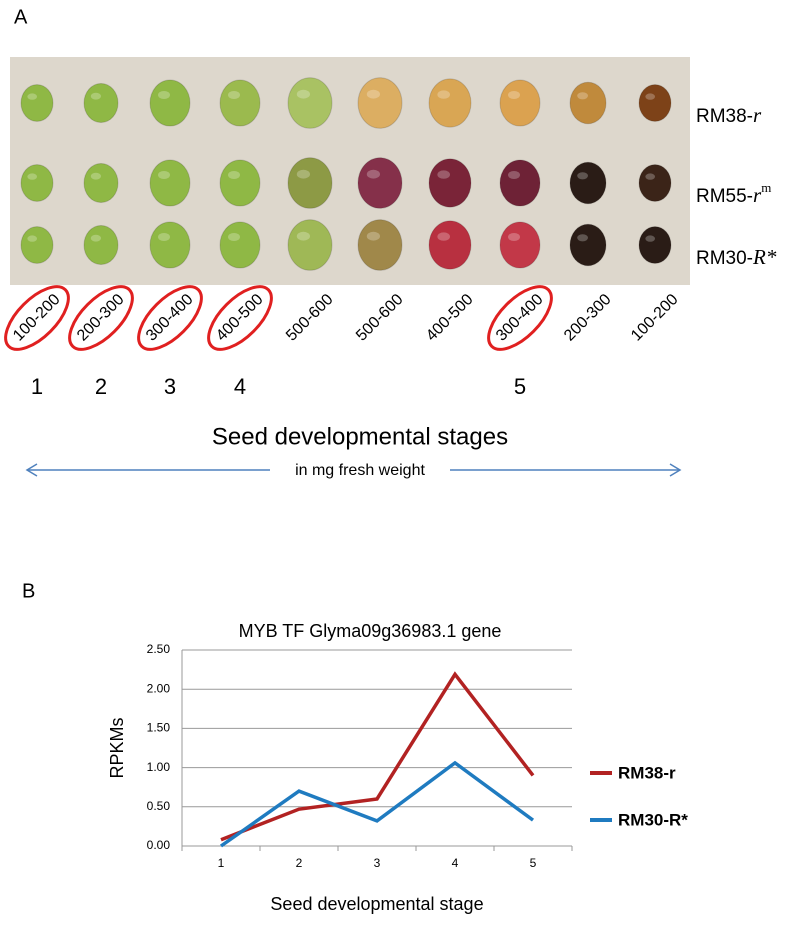 The height and width of the screenshot is (926, 794). Describe the element at coordinates (101, 386) in the screenshot. I see `stage-number: 2` at that location.